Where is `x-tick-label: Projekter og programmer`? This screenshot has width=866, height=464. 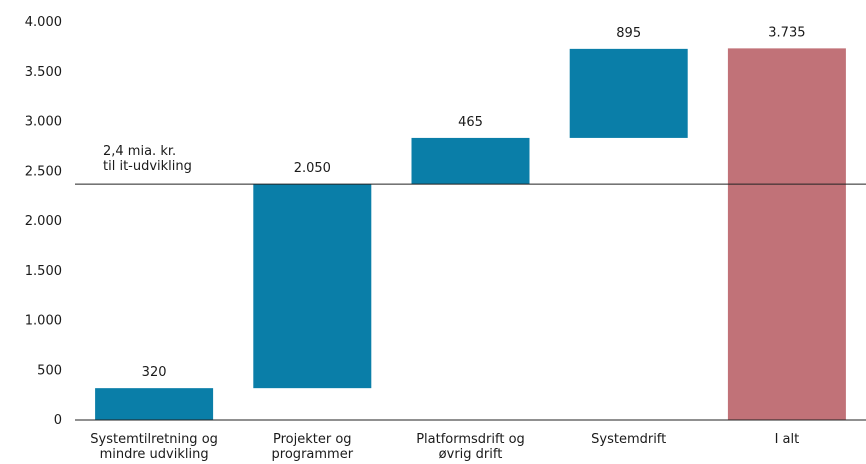
x-tick-label: Projekter og programmer is located at coordinates (313, 447).